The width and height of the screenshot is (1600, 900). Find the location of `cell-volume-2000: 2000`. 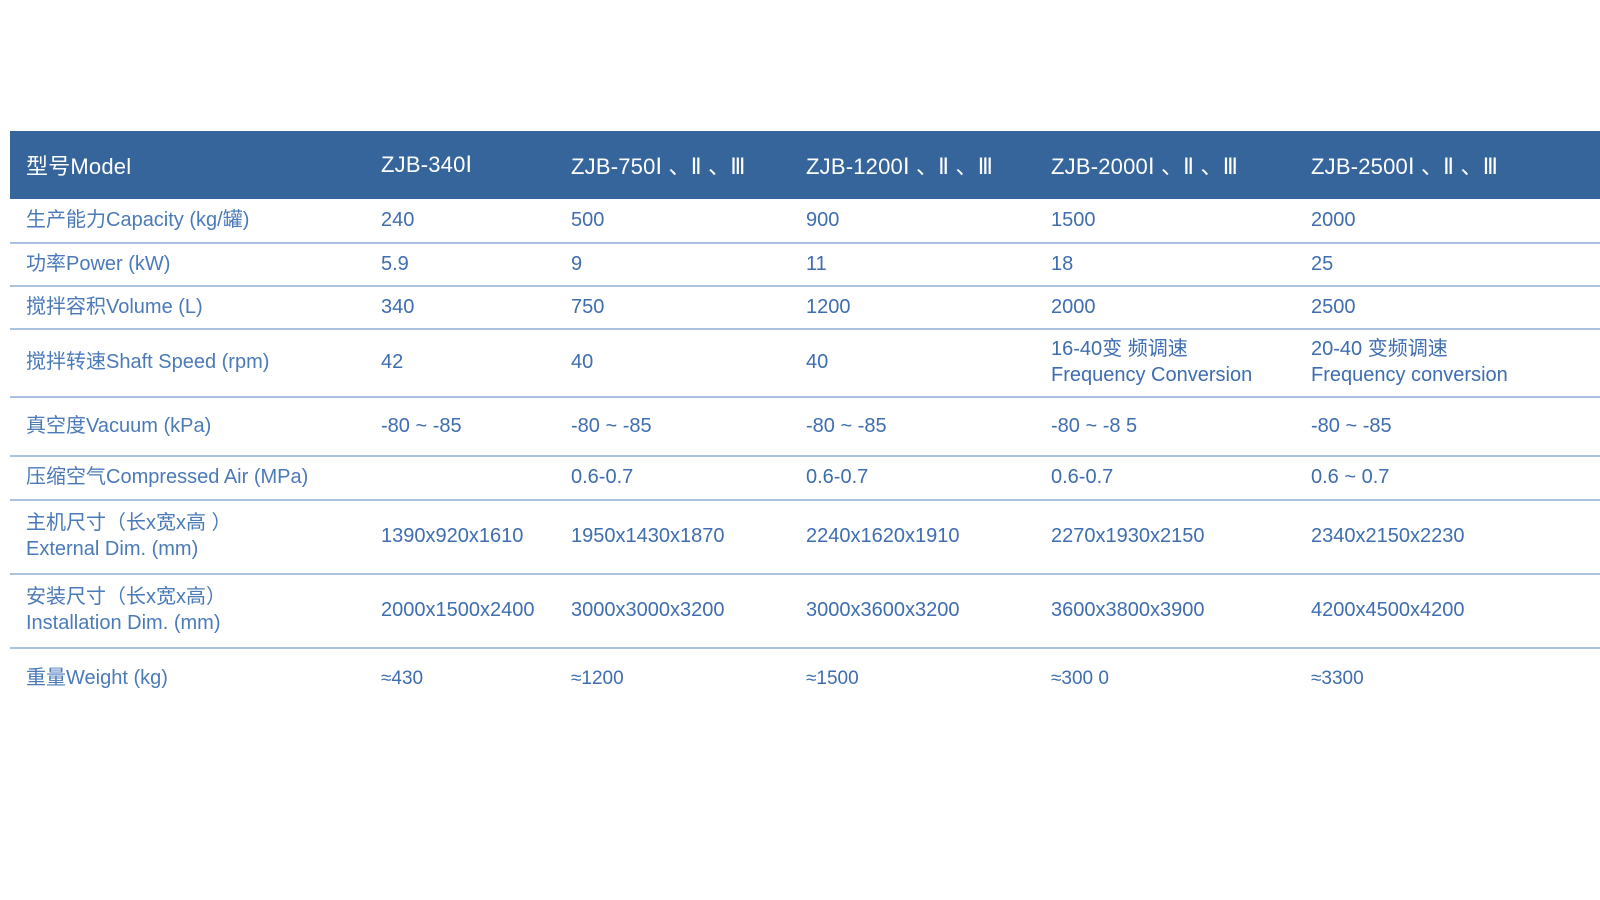

cell-volume-2000: 2000 is located at coordinates (1165, 308).